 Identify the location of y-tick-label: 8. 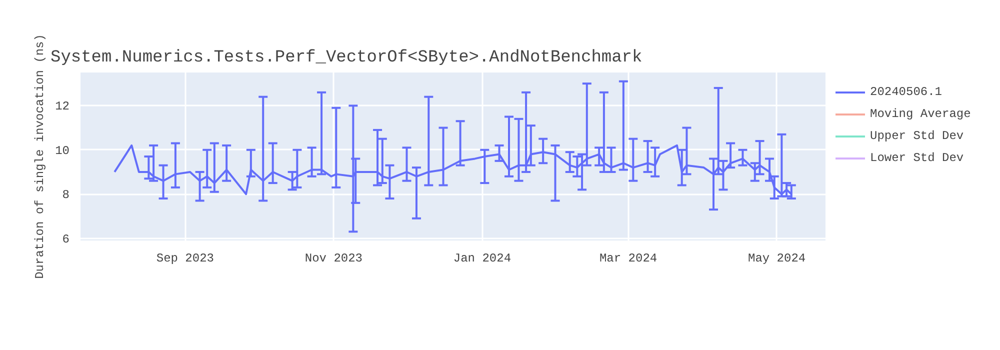
(66, 195).